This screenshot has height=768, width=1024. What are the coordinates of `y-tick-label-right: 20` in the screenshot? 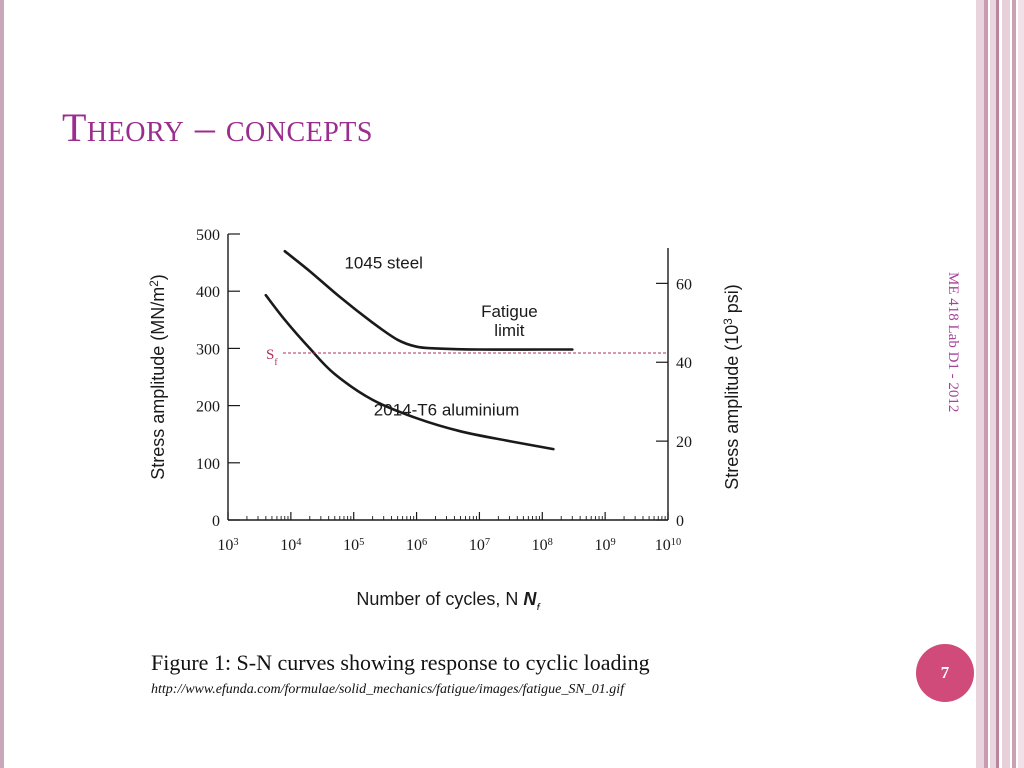 It's located at (684, 442).